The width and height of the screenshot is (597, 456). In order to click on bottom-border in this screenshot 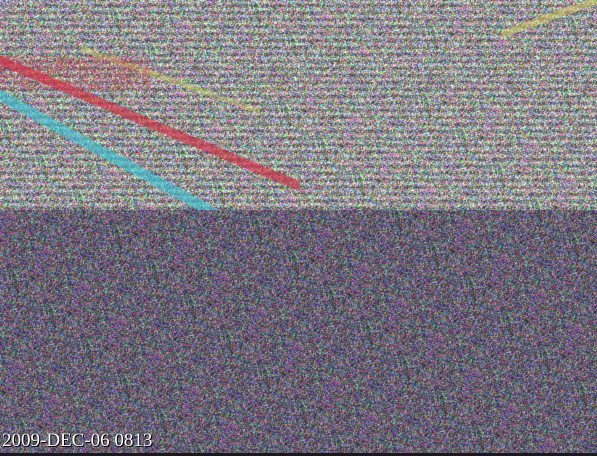, I will do `click(298, 454)`.